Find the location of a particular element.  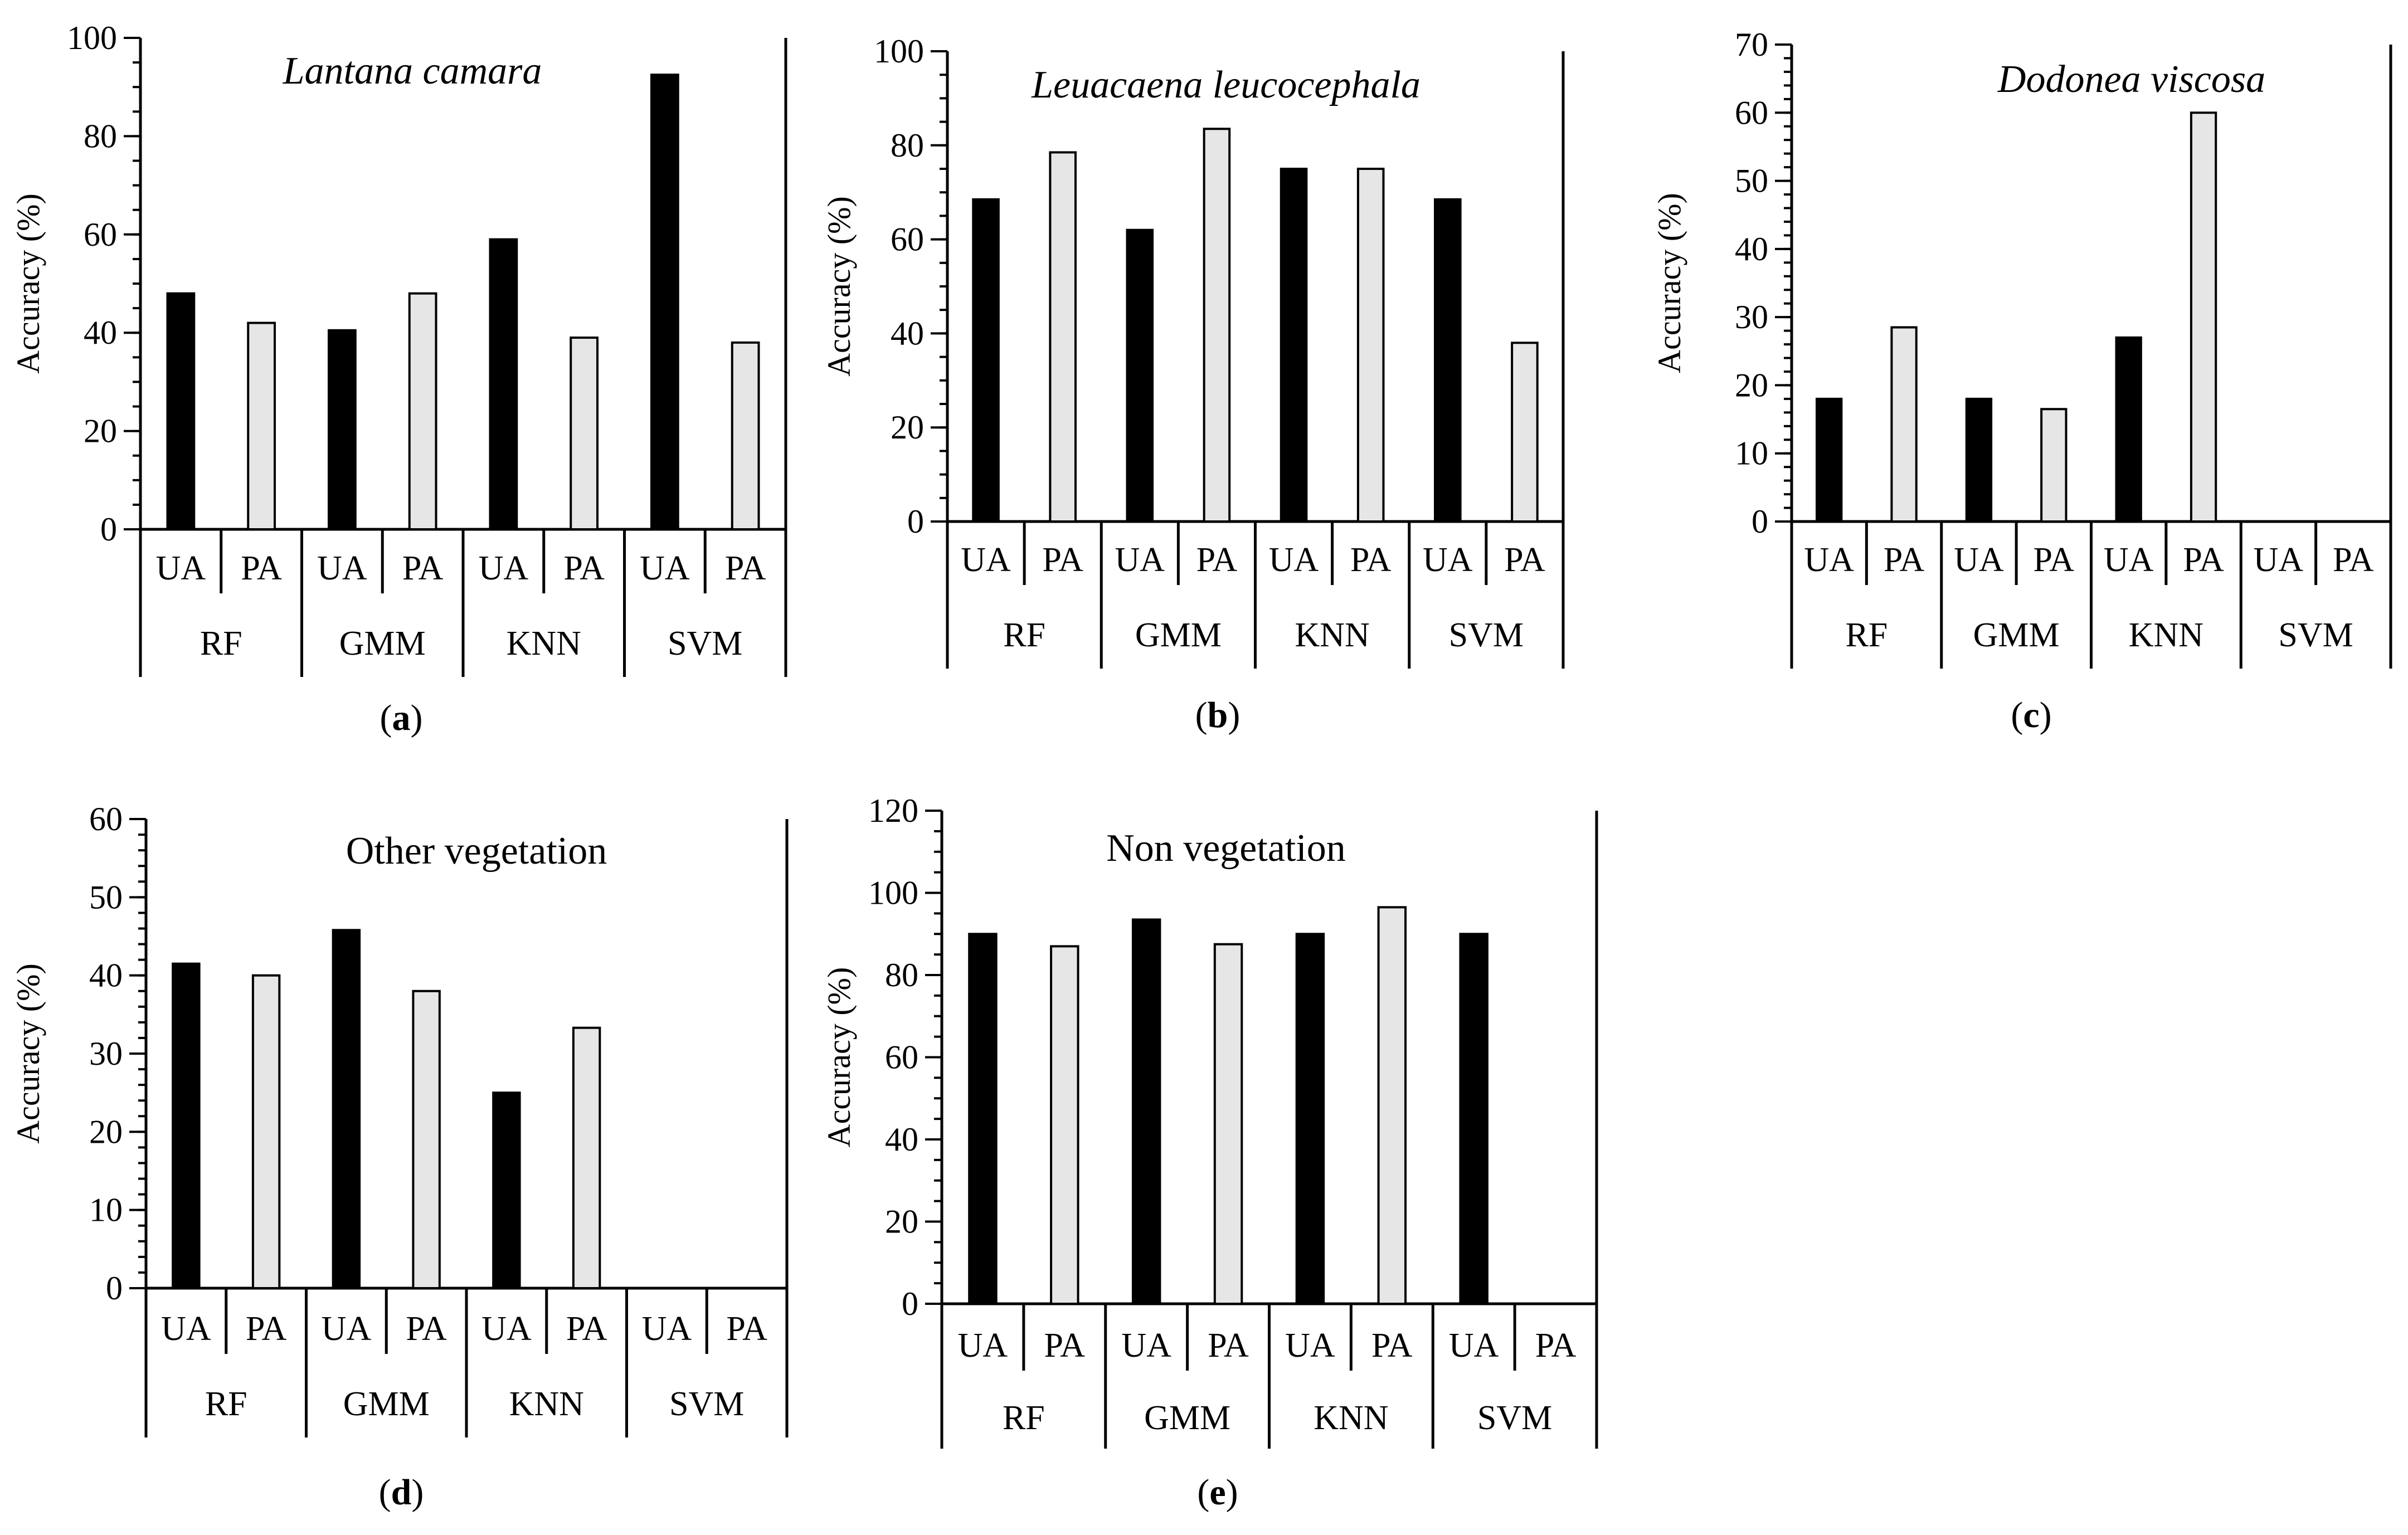

chart-title: Leuacaena leucocephala is located at coordinates (1226, 85).